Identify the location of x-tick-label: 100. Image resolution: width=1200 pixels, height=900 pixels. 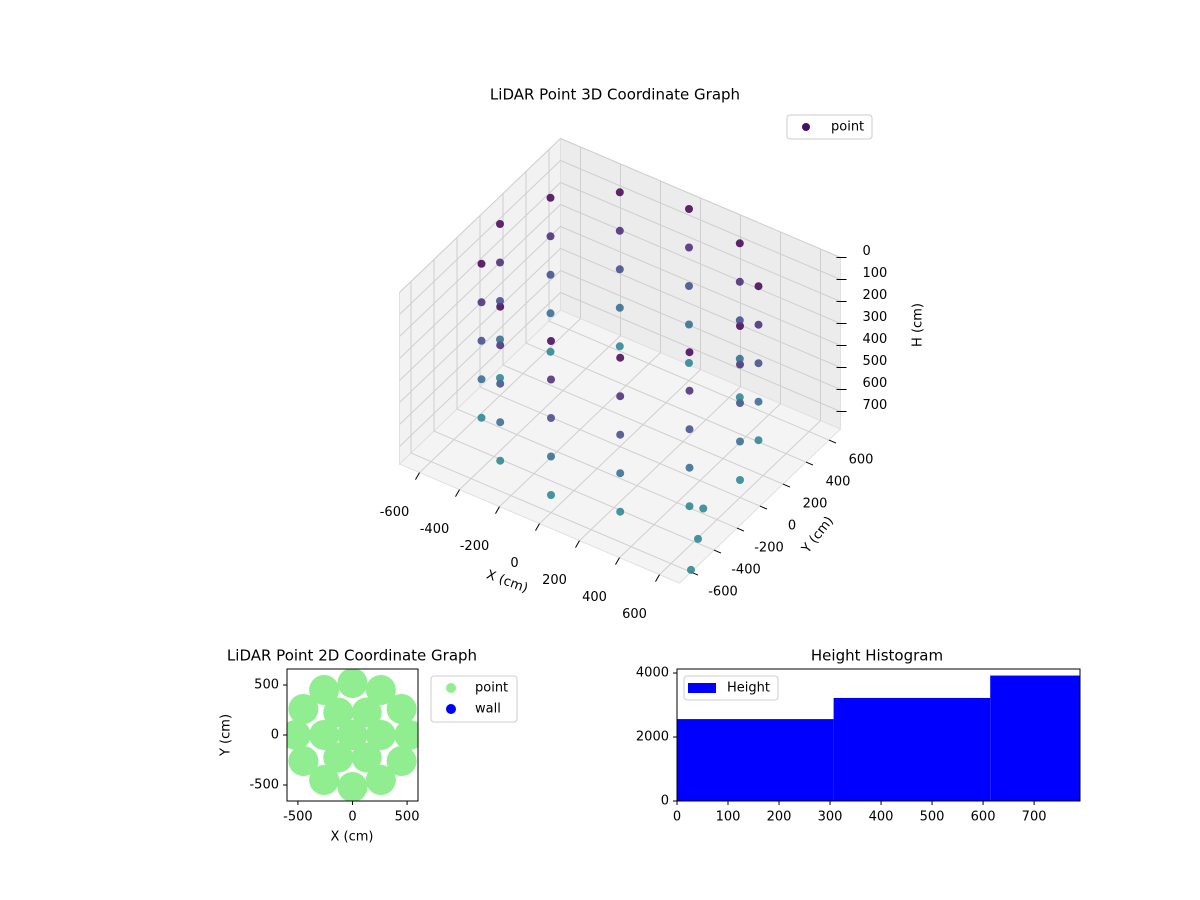
(728, 817).